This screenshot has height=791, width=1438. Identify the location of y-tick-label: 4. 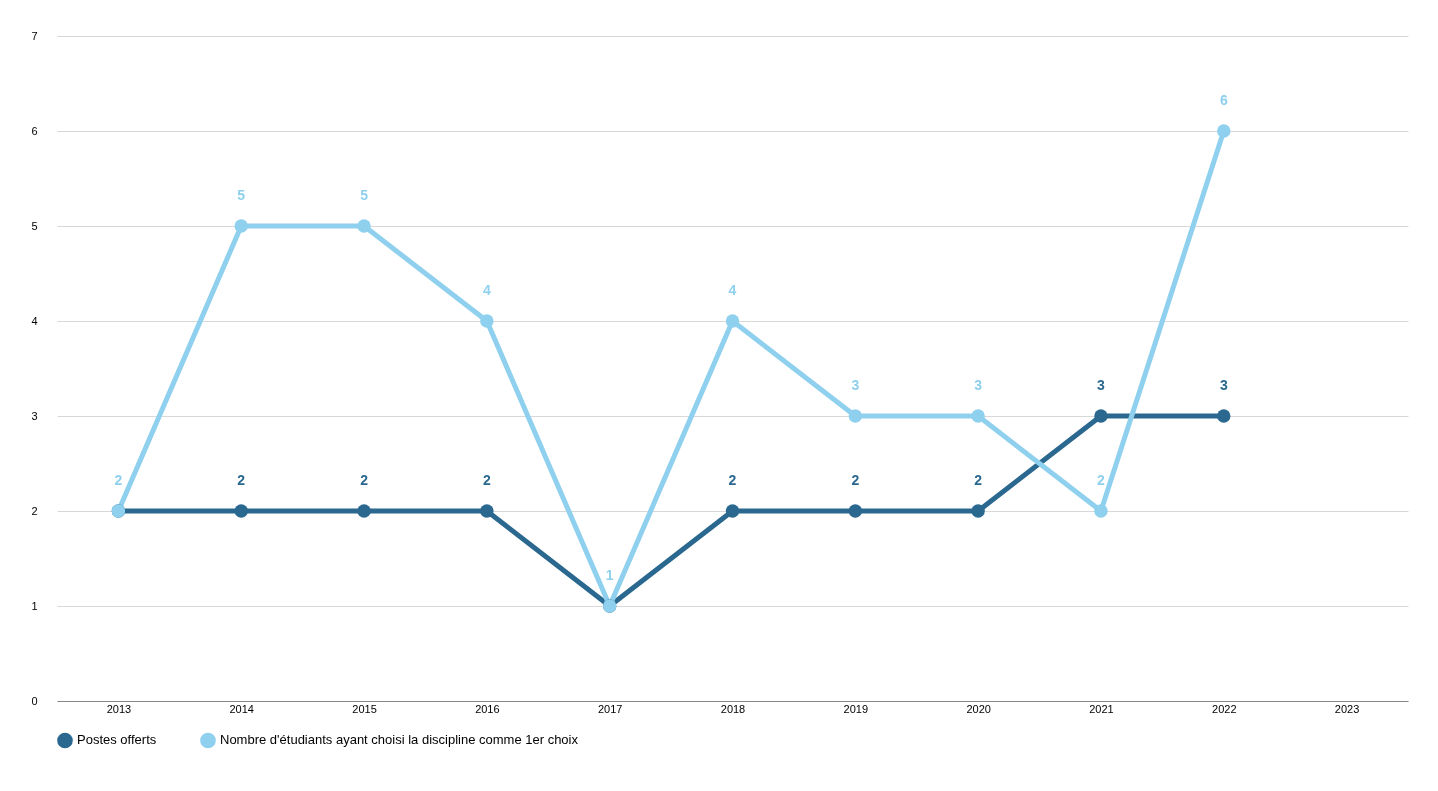
(34, 320).